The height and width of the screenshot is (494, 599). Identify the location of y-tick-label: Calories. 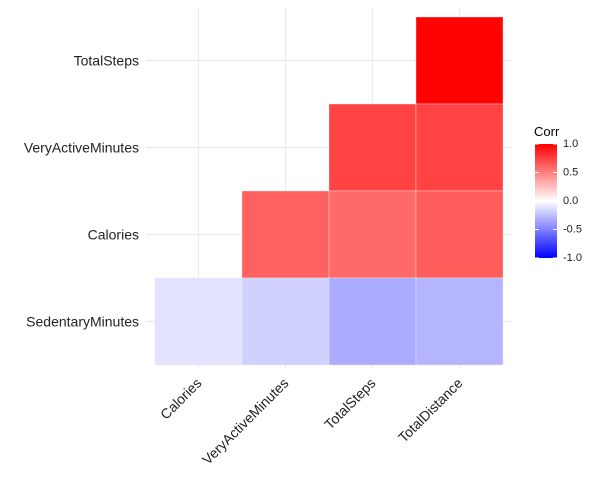
(113, 235).